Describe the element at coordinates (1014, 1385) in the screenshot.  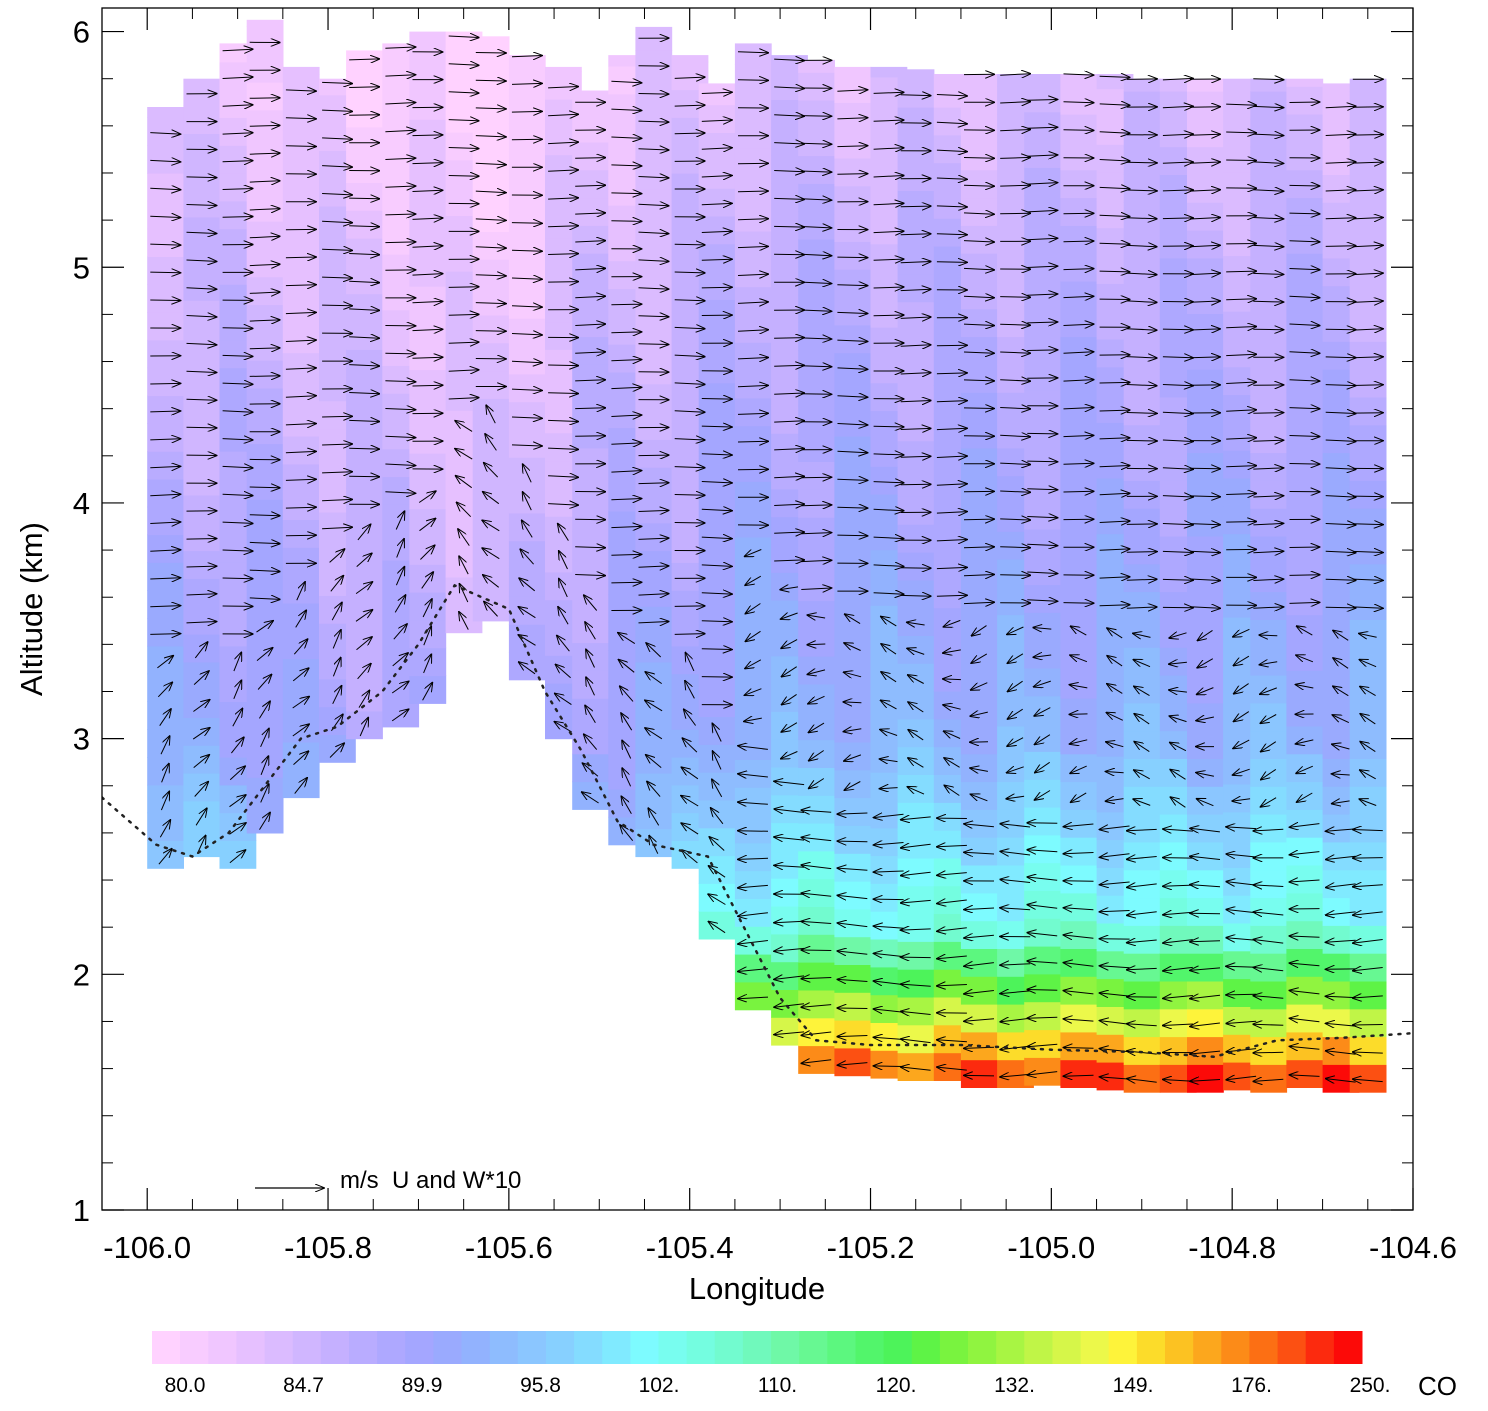
I see `colorbar-tick-label: 132.` at that location.